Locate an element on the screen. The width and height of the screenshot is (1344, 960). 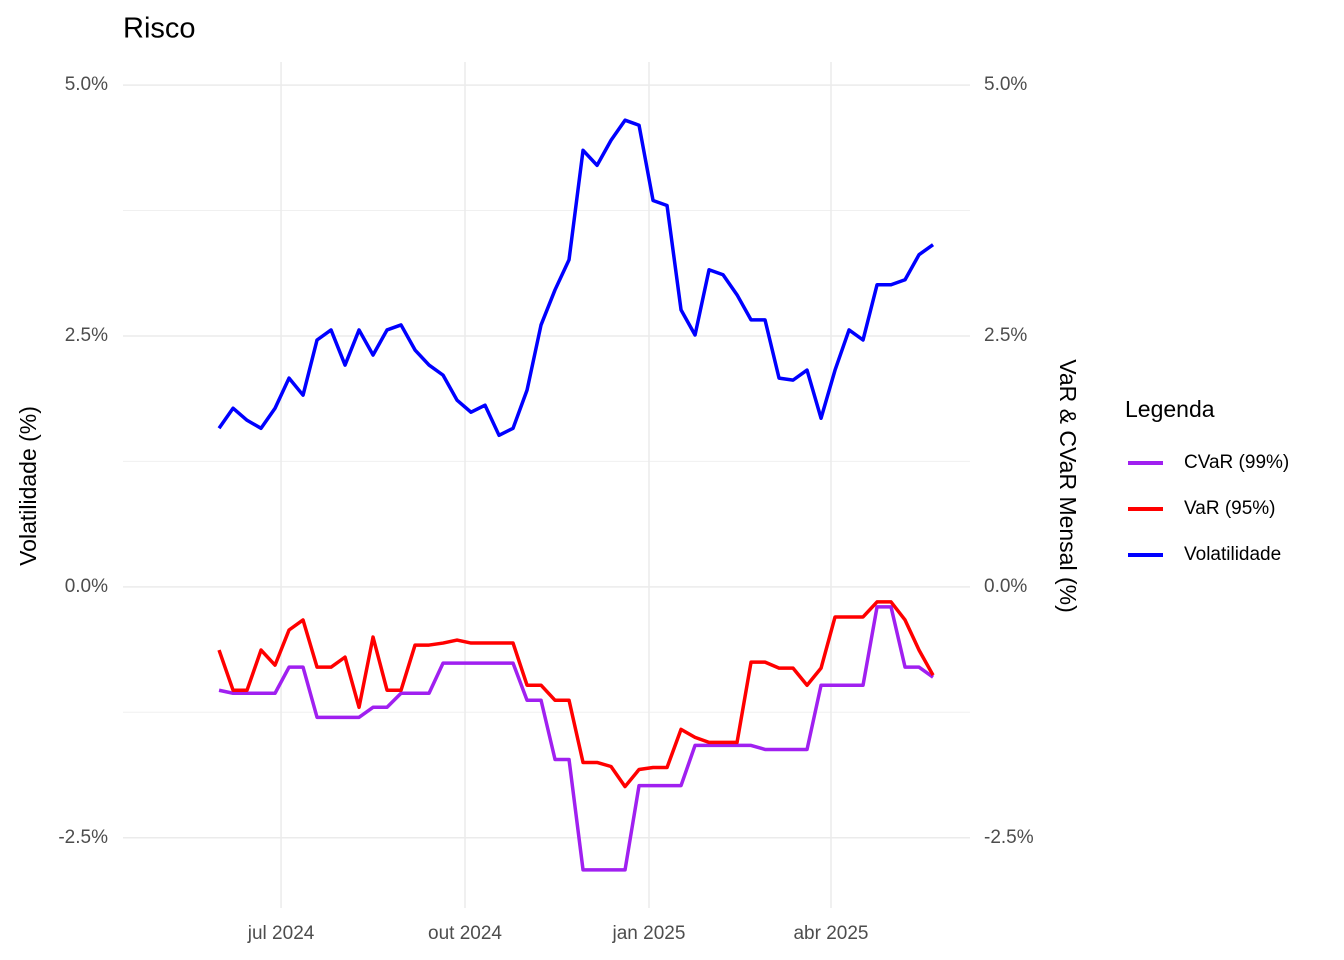
legend-label: VaR (95%) is located at coordinates (1230, 508).